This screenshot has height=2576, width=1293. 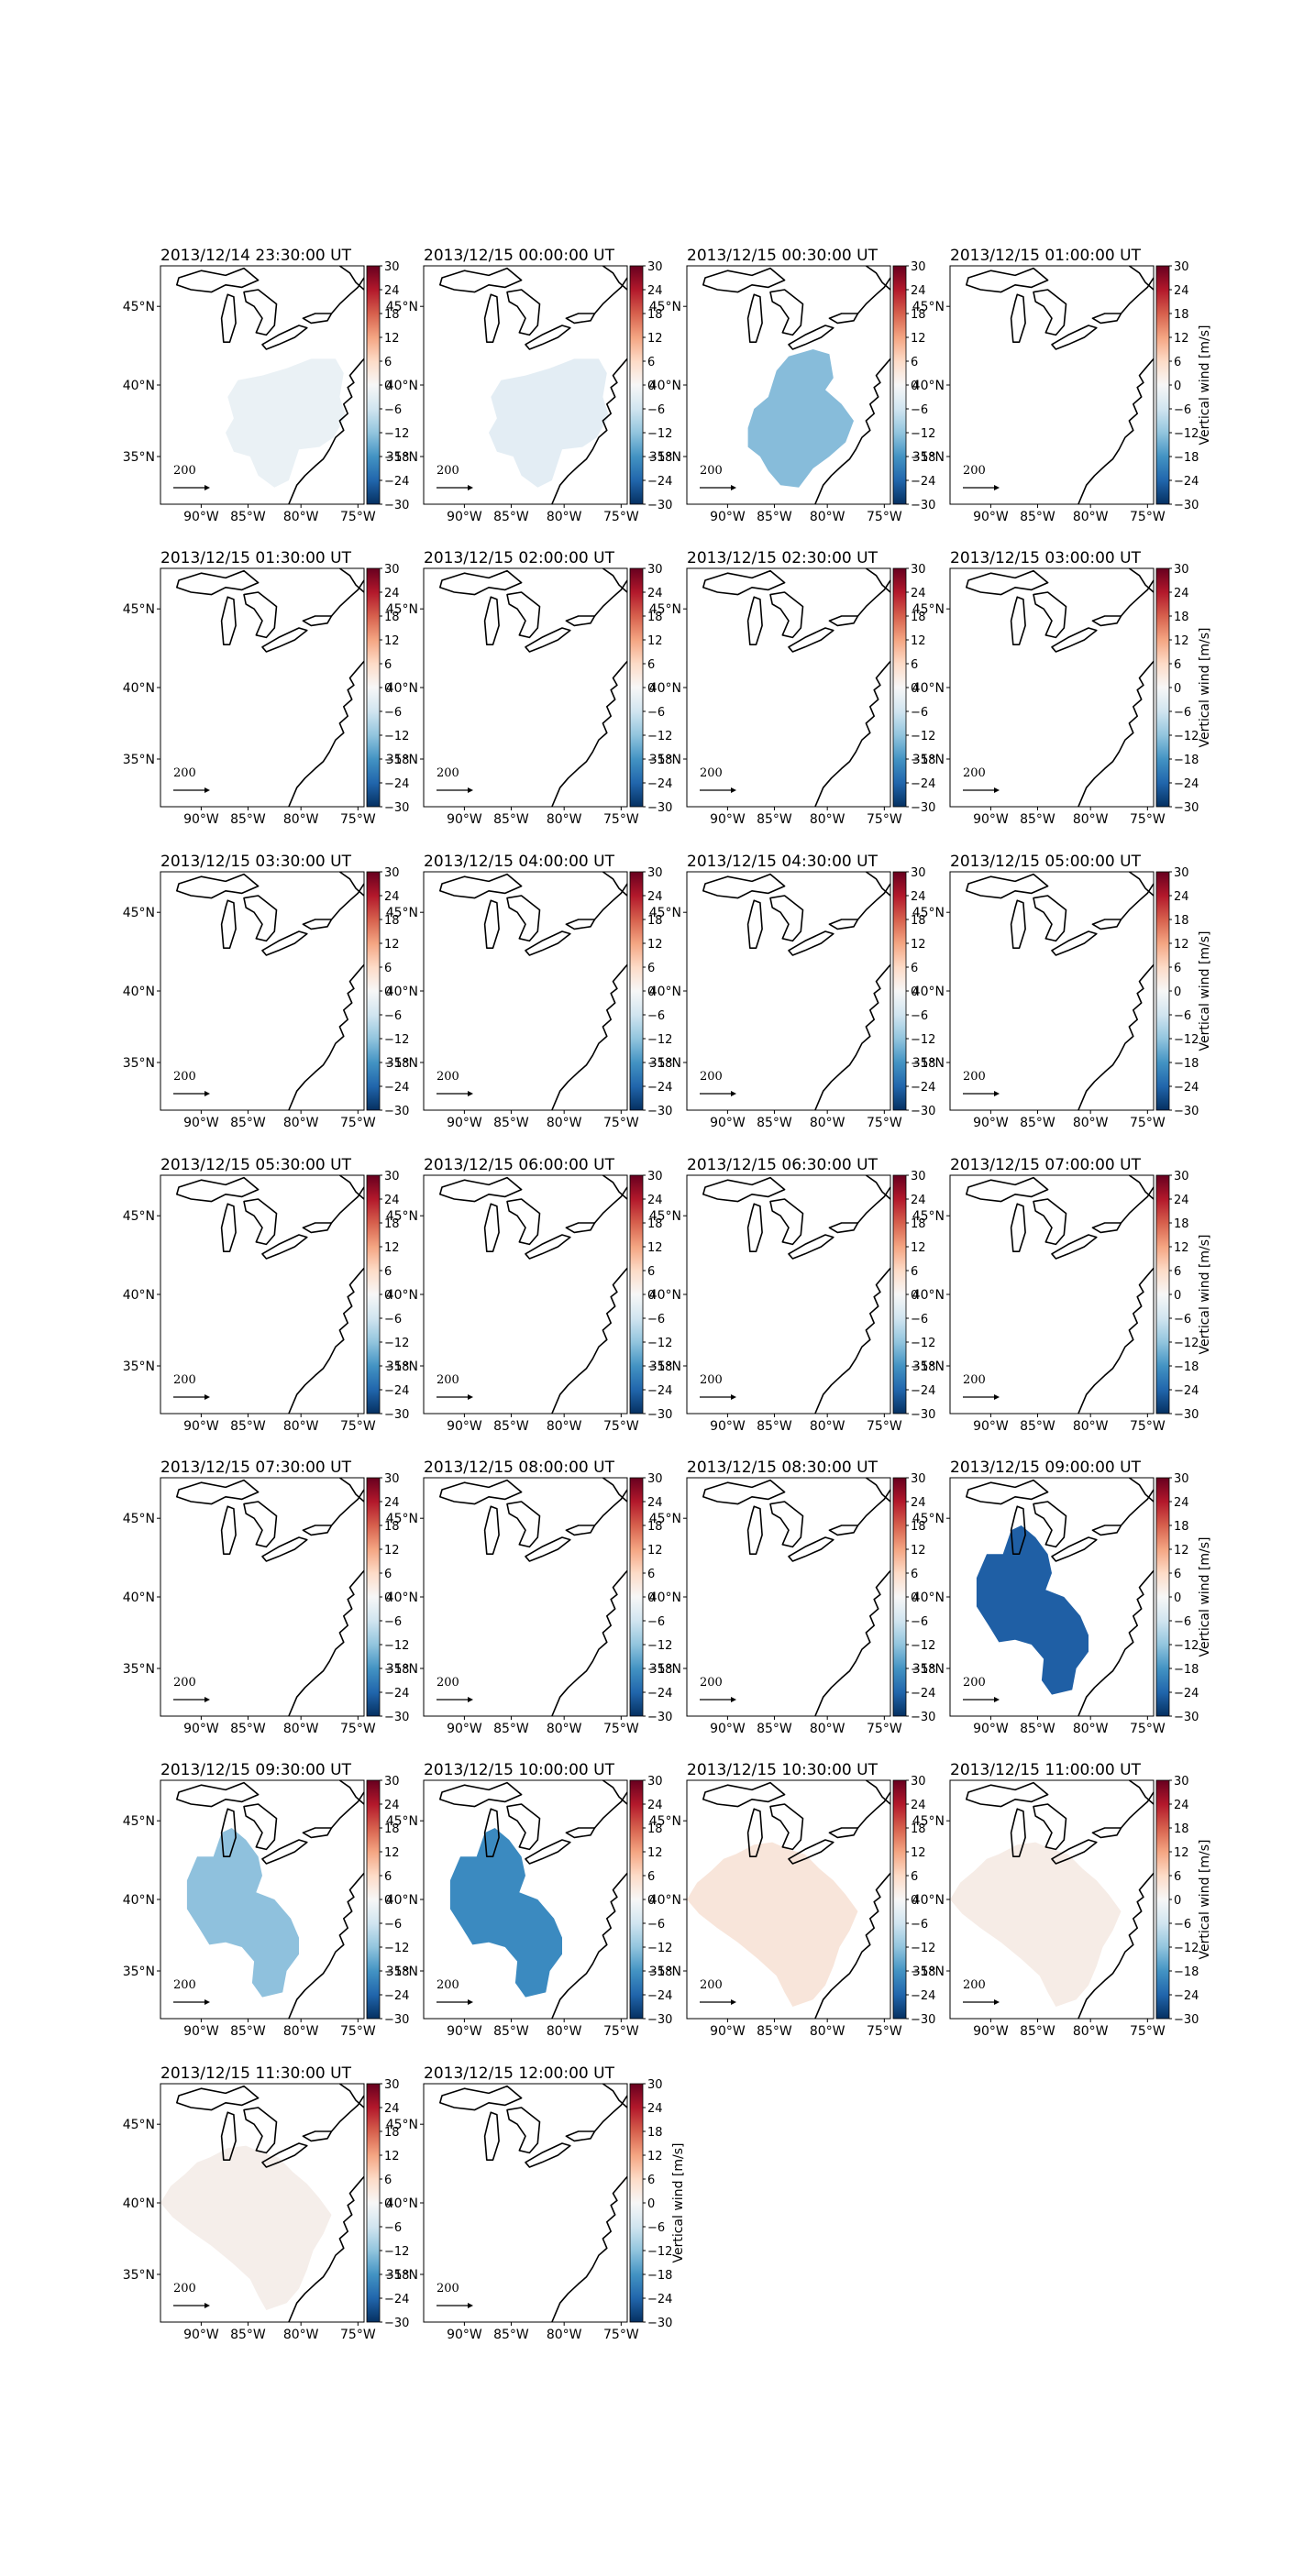 What do you see at coordinates (1205, 688) in the screenshot?
I see `colorbar-label: Vertical wind [m/s]` at bounding box center [1205, 688].